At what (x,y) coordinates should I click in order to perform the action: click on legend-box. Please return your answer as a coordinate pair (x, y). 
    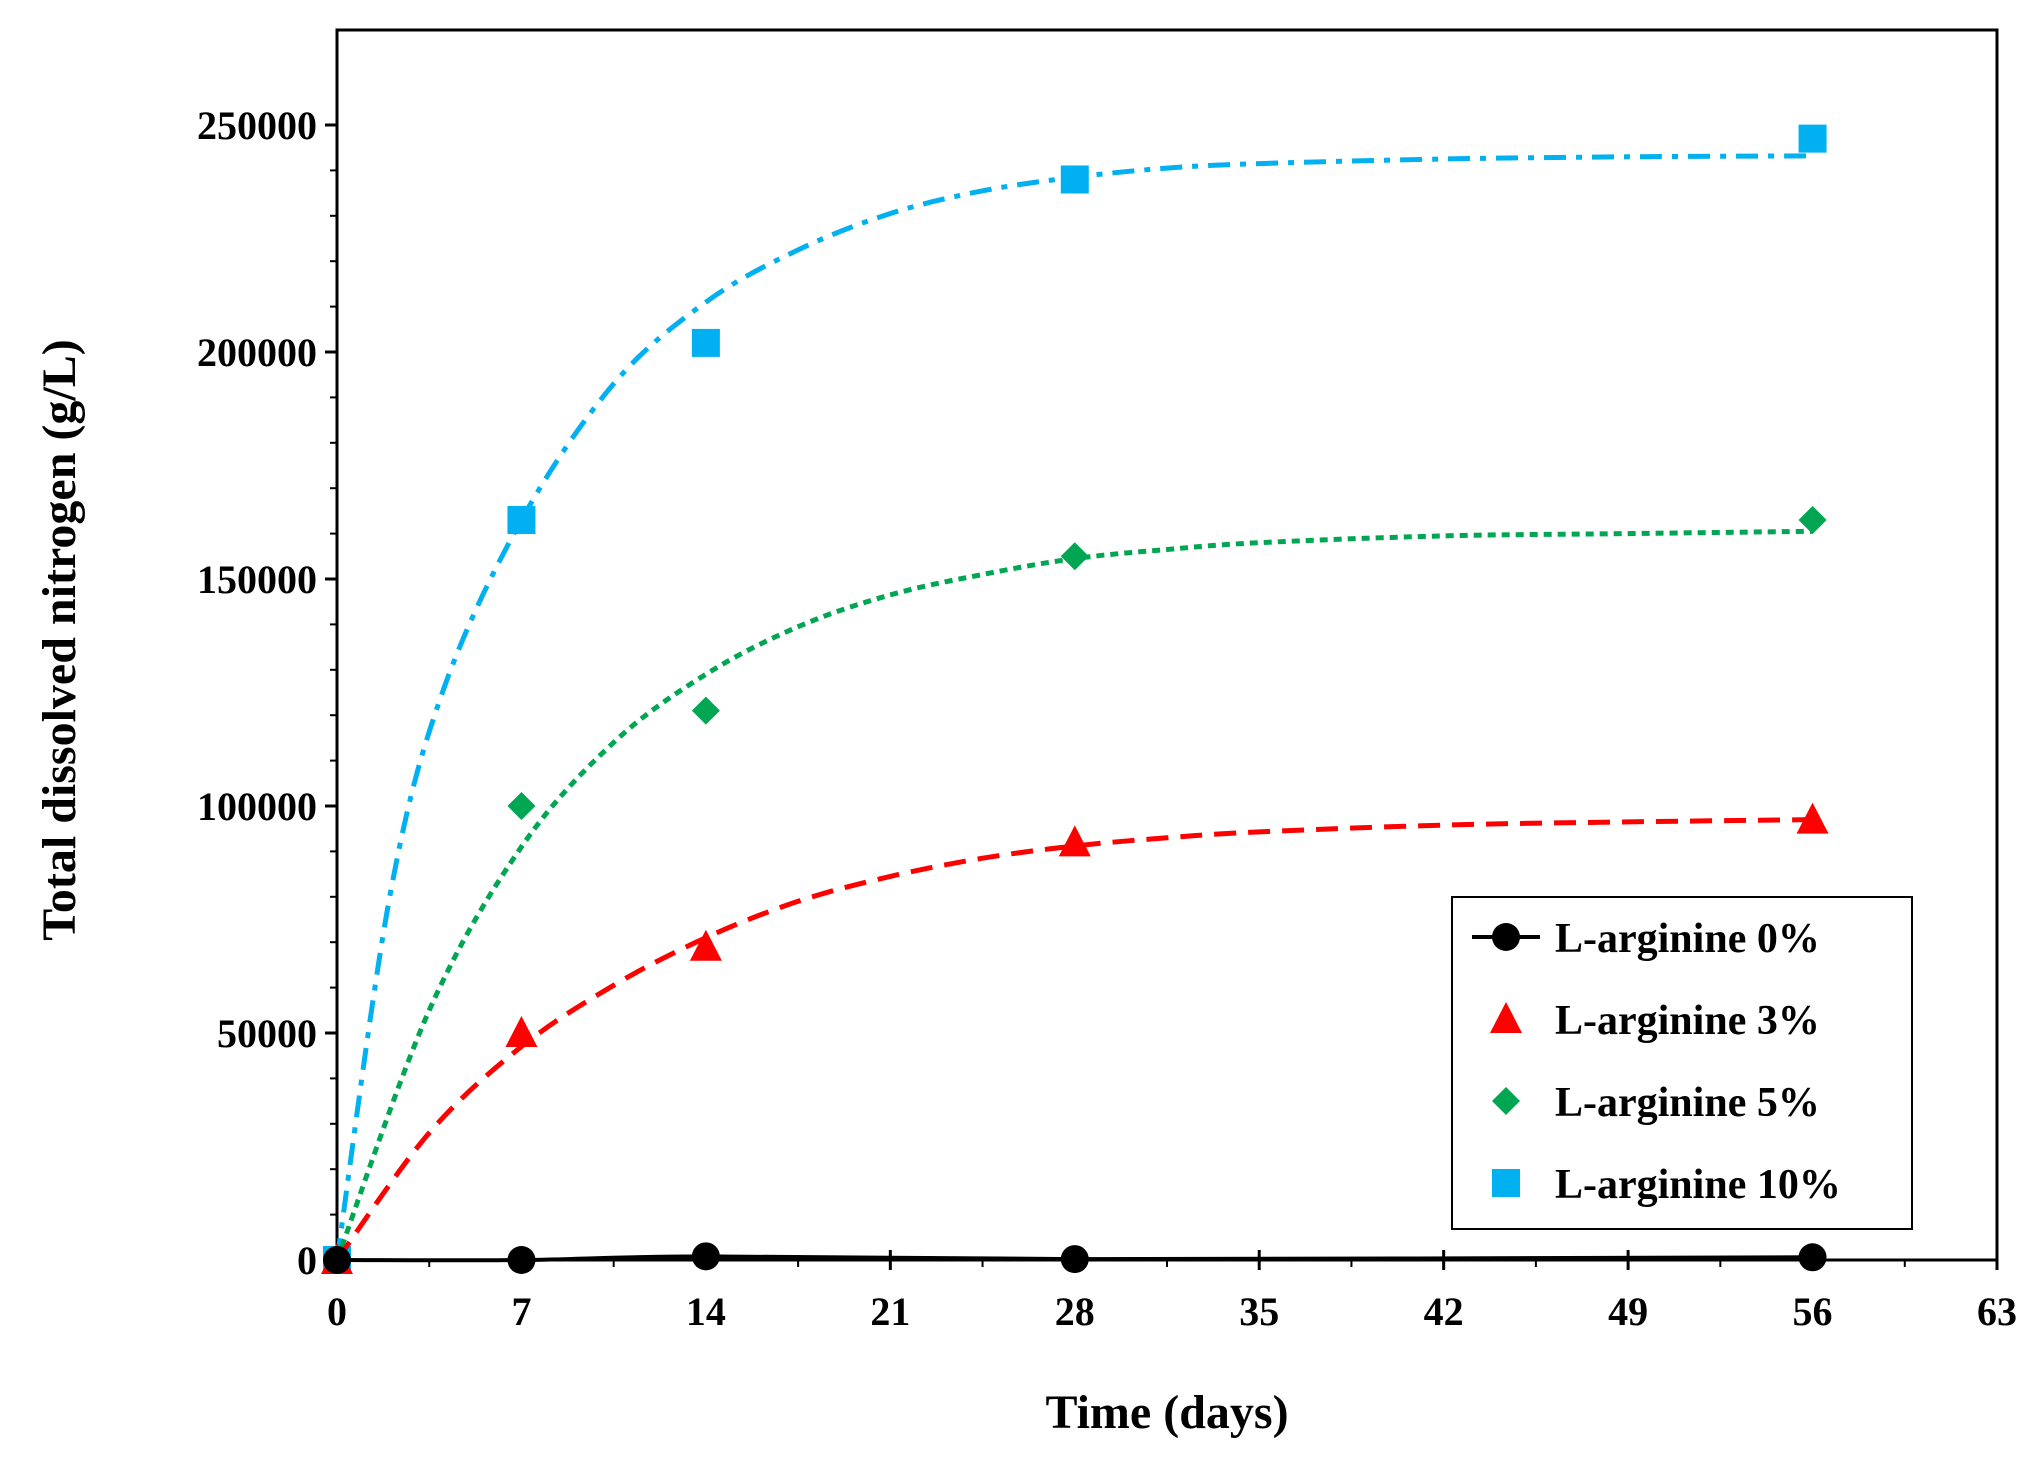
    Looking at the image, I should click on (1682, 1063).